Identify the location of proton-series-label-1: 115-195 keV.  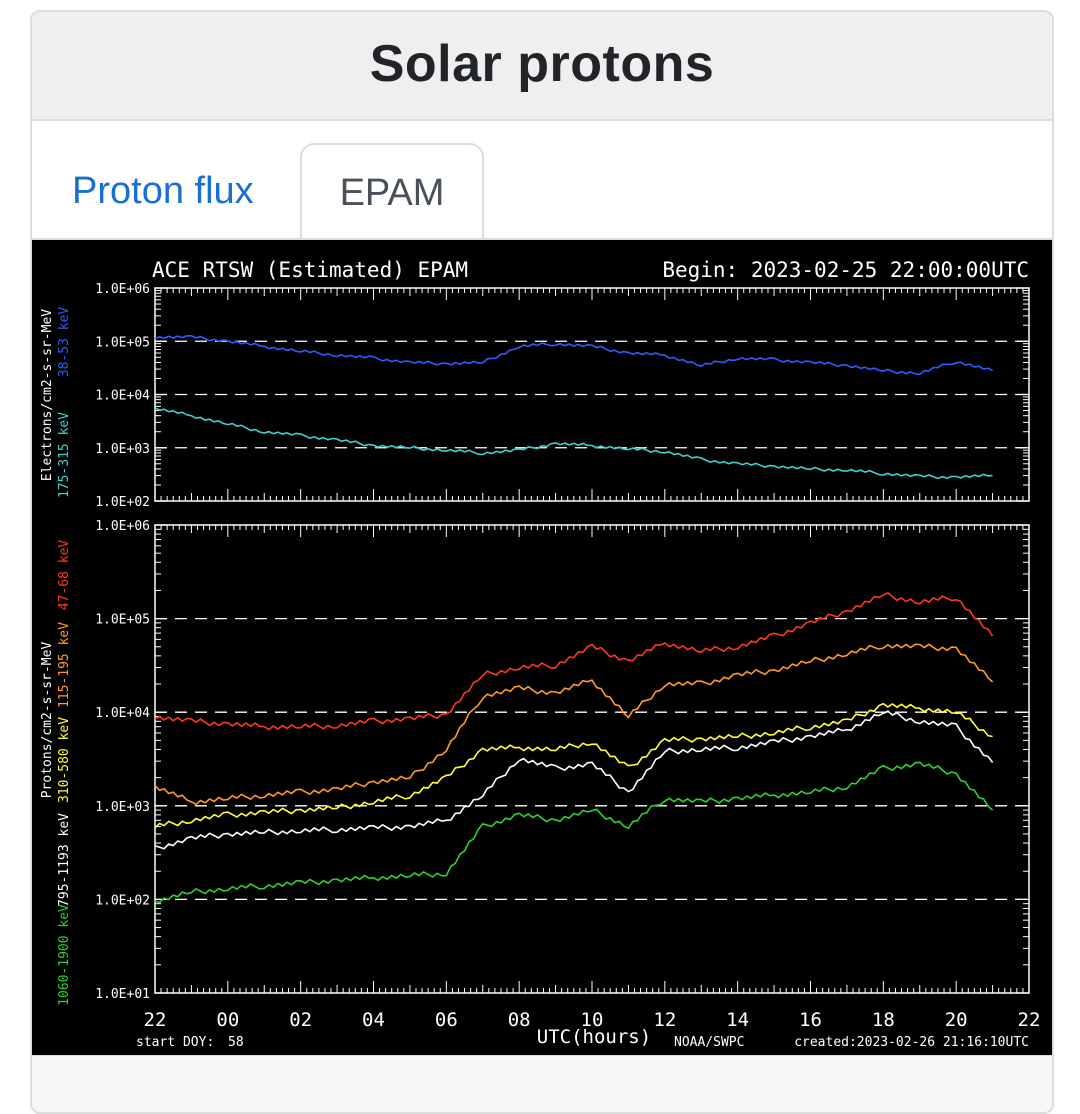
(64, 665).